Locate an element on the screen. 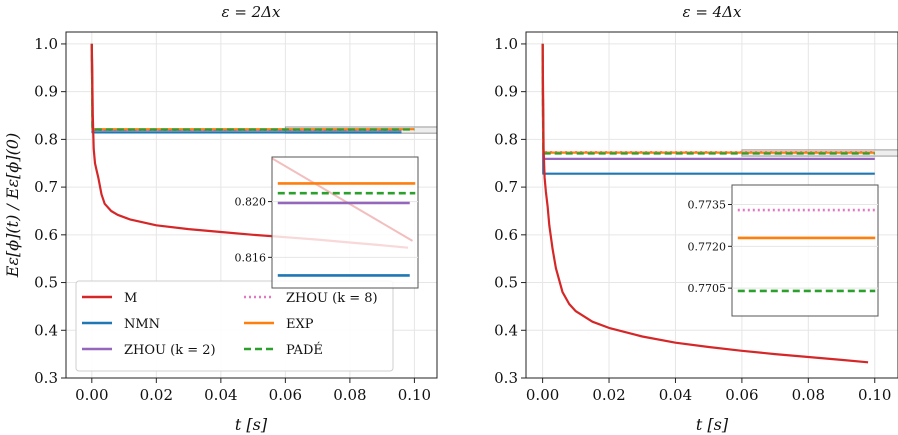  legend-frame is located at coordinates (234, 326).